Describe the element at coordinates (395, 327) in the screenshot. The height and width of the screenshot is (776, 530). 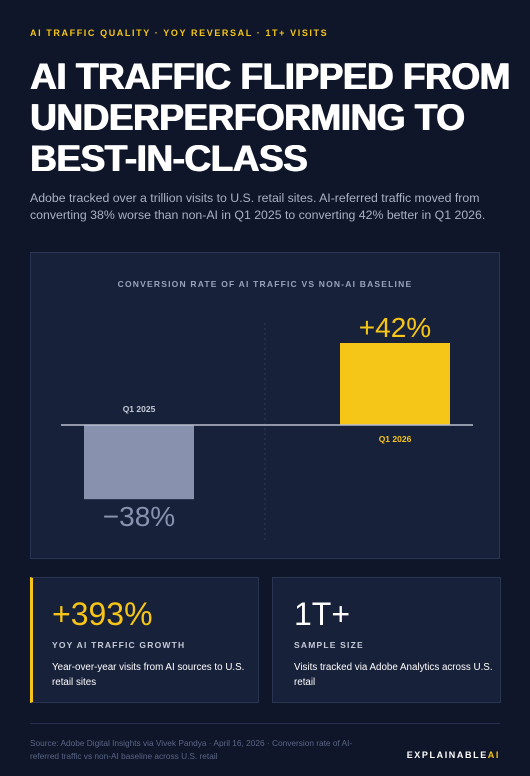
I see `value-label: +42%` at that location.